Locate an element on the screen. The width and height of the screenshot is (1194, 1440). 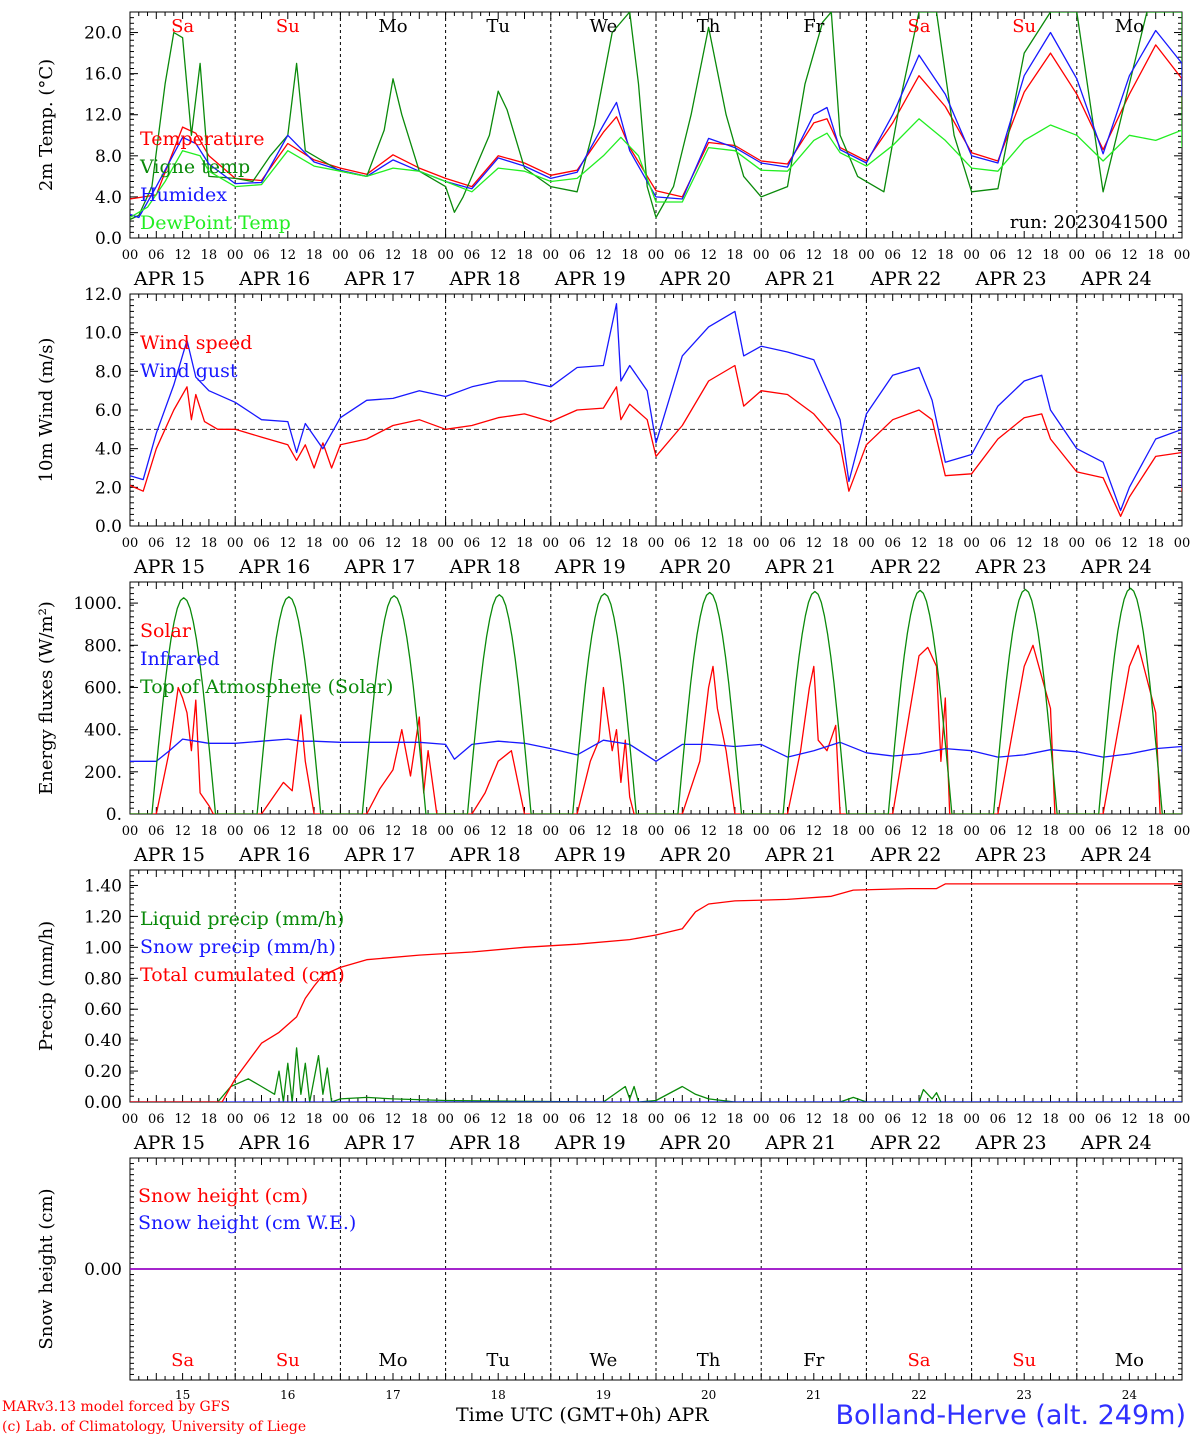
day-number-label: 22 is located at coordinates (918, 1395).